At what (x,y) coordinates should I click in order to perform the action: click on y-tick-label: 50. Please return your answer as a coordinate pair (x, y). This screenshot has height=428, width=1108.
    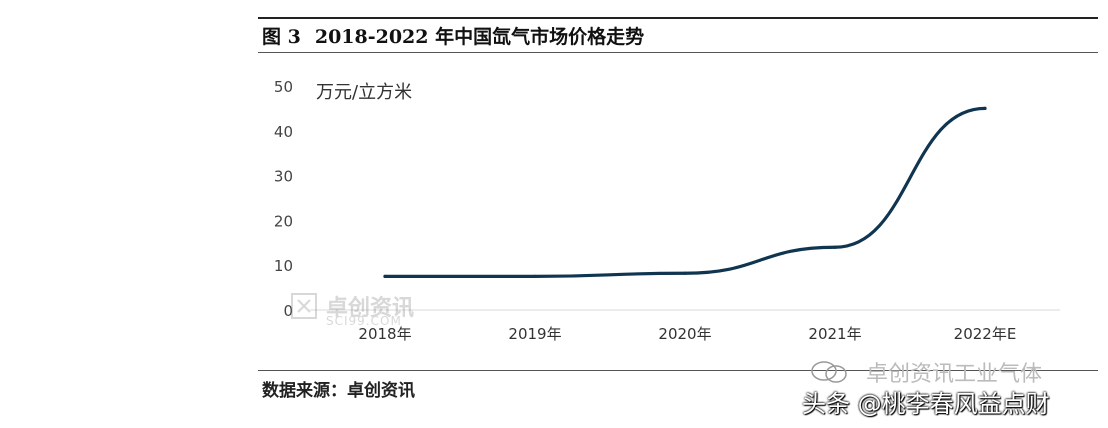
    Looking at the image, I should click on (283, 87).